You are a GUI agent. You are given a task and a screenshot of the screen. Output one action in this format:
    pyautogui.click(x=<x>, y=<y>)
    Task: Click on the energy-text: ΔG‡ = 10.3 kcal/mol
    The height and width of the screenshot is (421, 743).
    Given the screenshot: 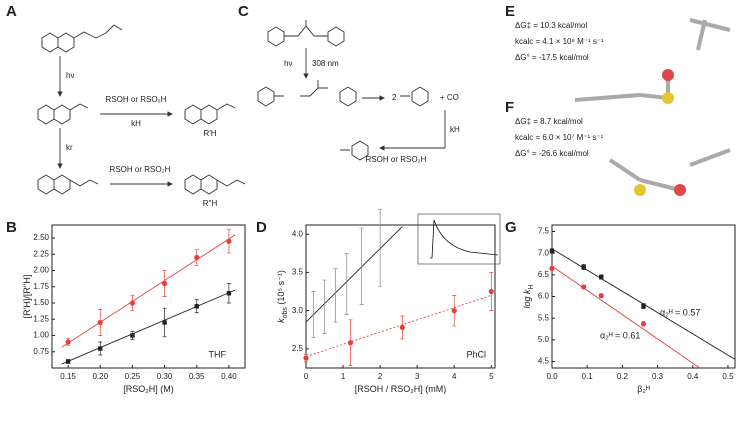 What is the action you would take?
    pyautogui.click(x=551, y=25)
    